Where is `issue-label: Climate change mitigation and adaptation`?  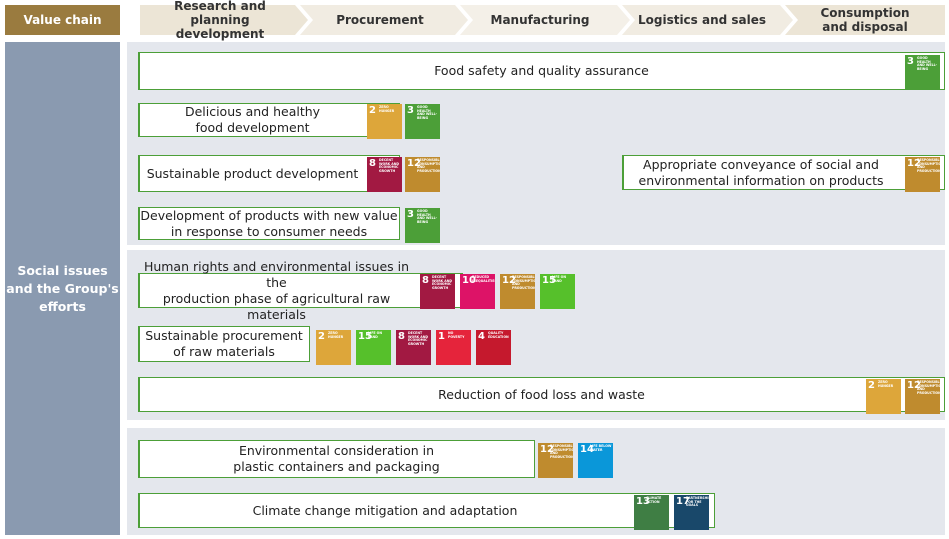
issue-label: Climate change mitigation and adaptation is located at coordinates (385, 510).